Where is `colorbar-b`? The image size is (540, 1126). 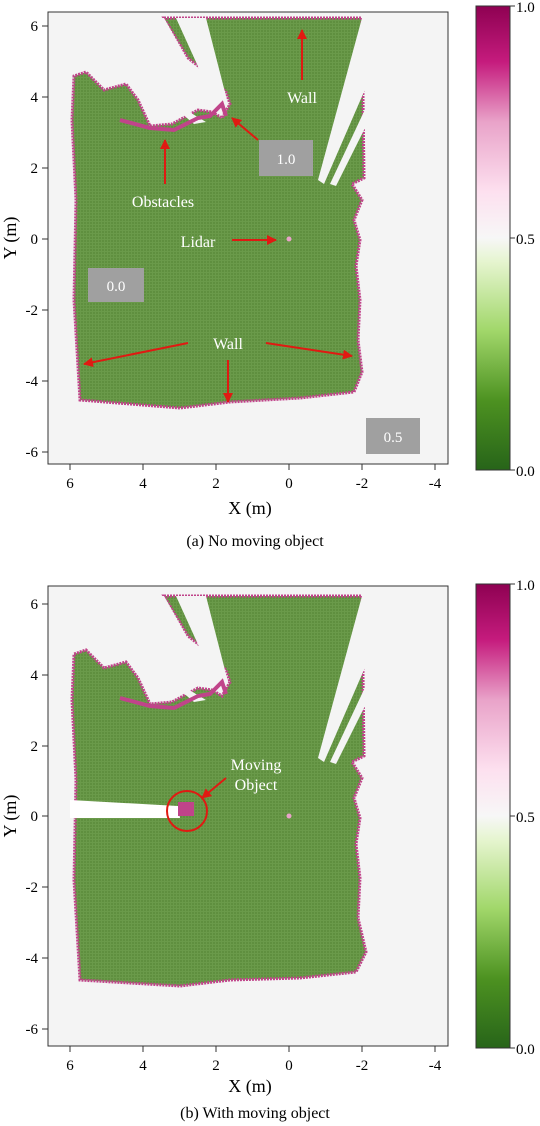
colorbar-b is located at coordinates (493, 816).